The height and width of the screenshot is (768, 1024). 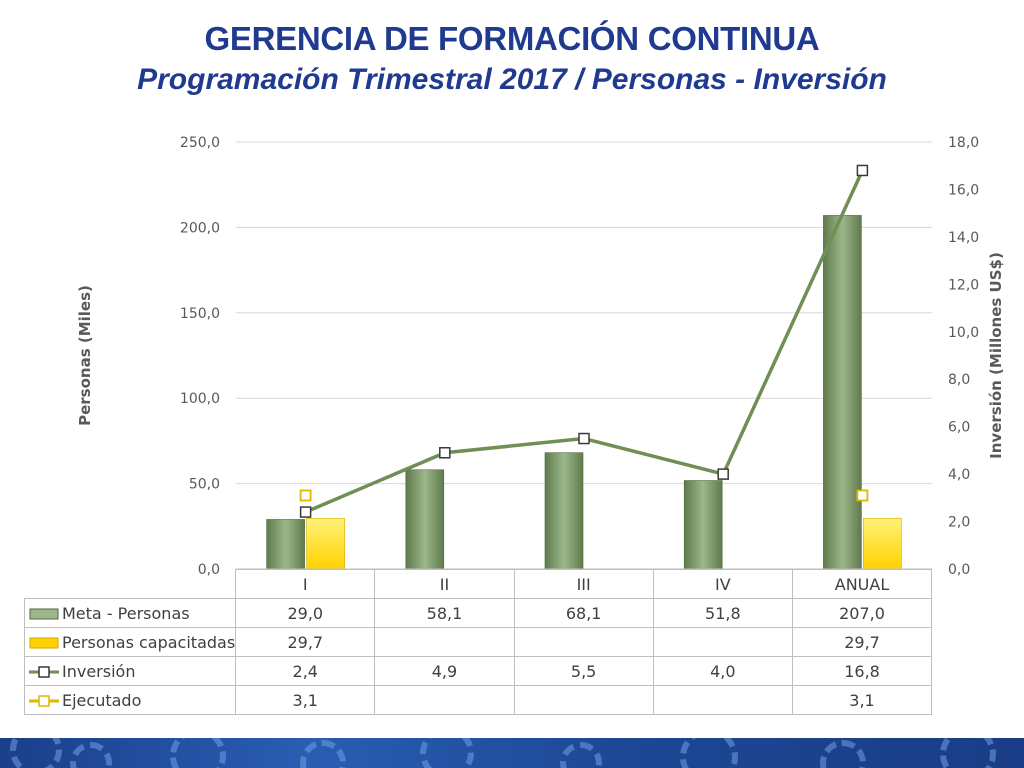 I want to click on x-tick-label: I, so click(x=305, y=584).